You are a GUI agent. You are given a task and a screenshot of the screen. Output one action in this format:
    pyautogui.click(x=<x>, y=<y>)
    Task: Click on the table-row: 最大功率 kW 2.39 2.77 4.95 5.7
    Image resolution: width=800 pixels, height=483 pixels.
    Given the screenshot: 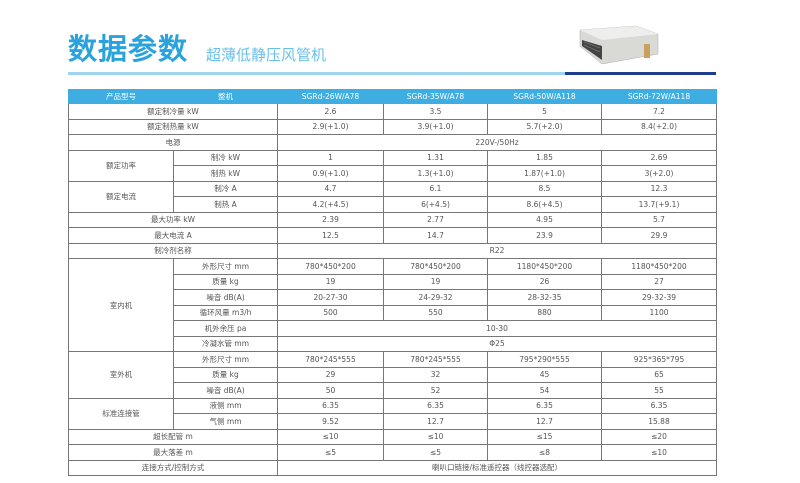 What is the action you would take?
    pyautogui.click(x=392, y=219)
    